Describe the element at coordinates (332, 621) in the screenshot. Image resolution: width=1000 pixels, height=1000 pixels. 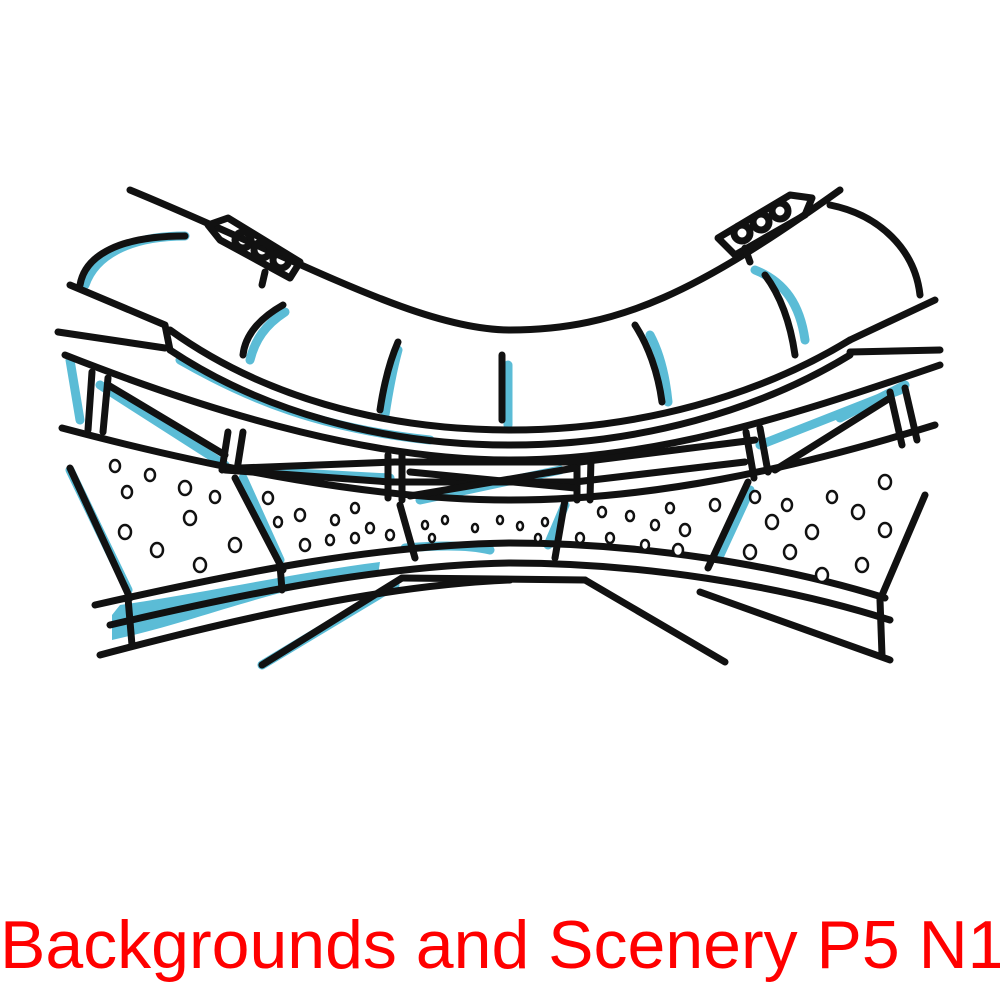
I see `field-left-line` at that location.